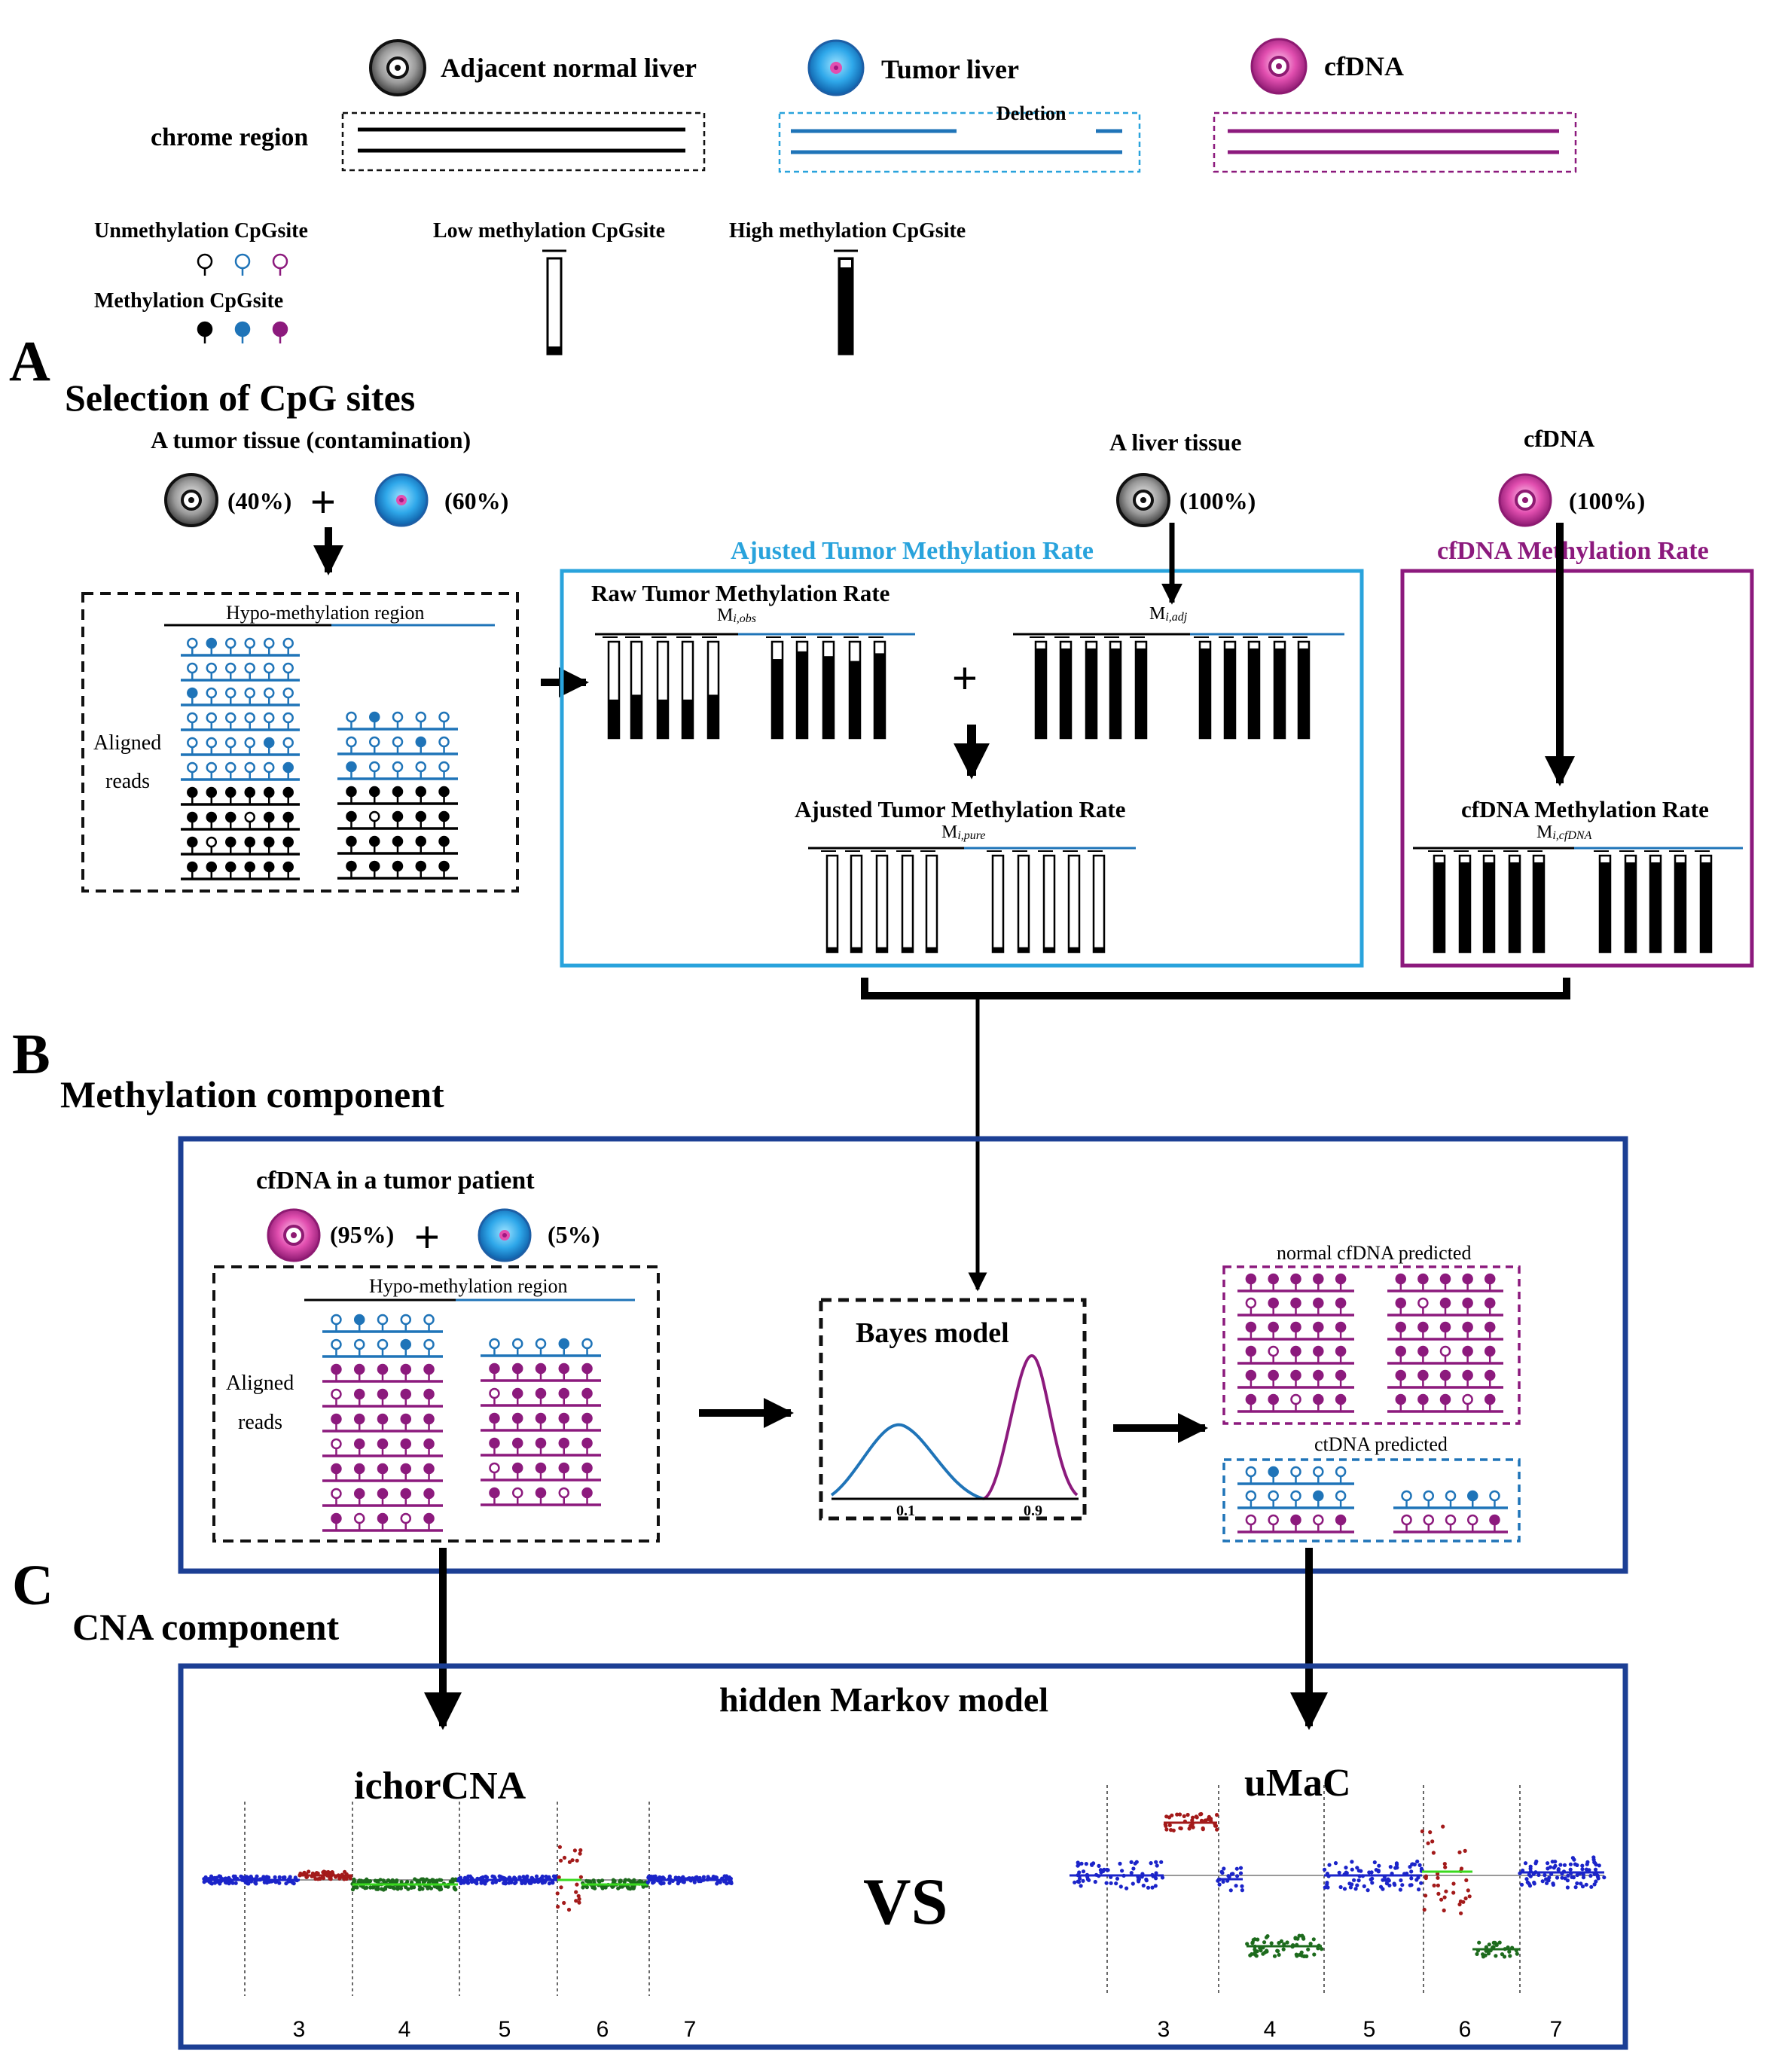 The image size is (1779, 2072). What do you see at coordinates (128, 781) in the screenshot?
I see `reads-label-a: reads` at bounding box center [128, 781].